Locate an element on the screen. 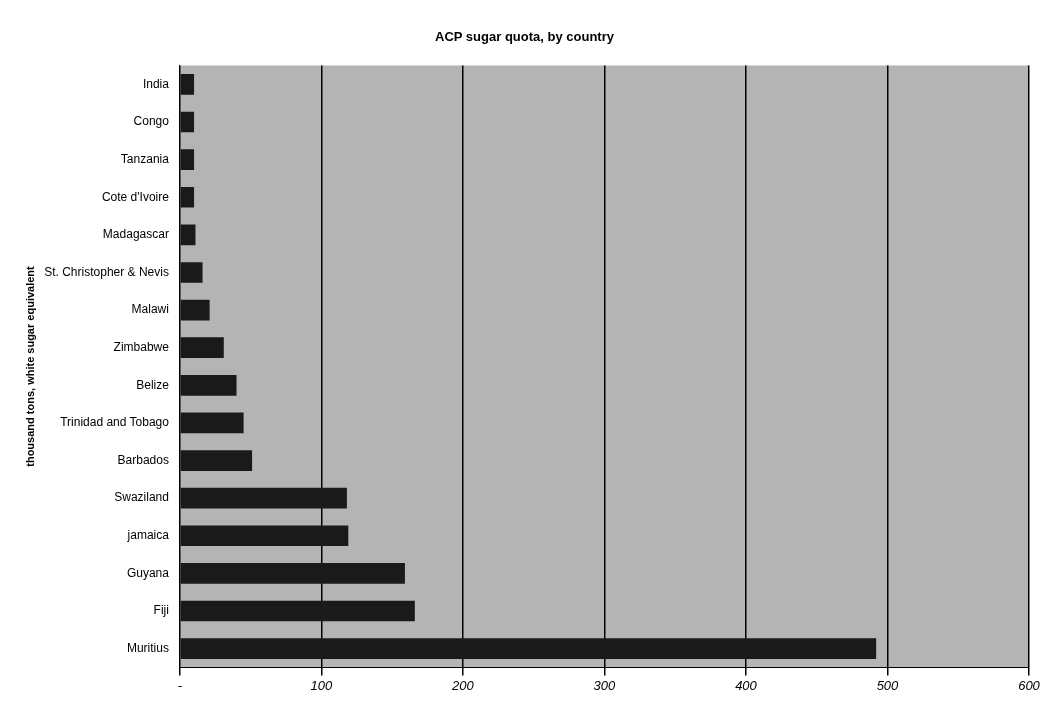  x-tick-label: 300 is located at coordinates (605, 685).